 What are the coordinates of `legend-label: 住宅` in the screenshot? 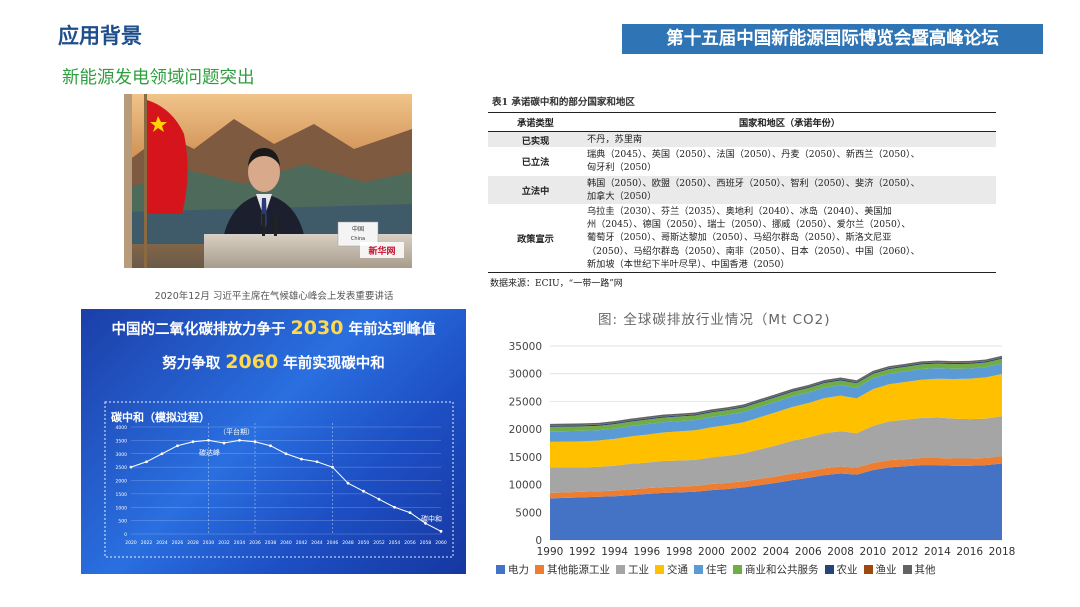 It's located at (716, 570).